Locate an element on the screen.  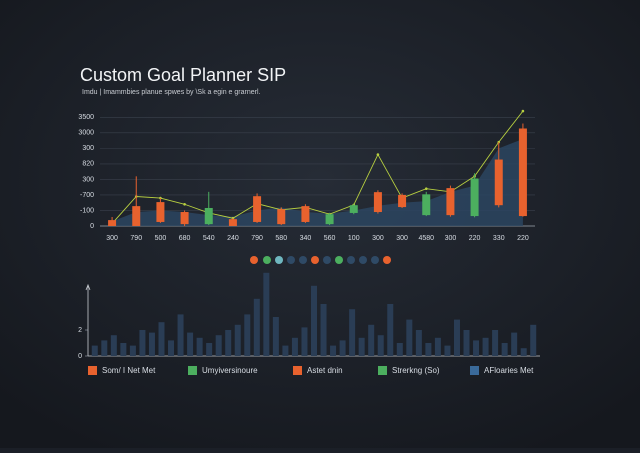
legend-label: Umyiversinoure is located at coordinates (230, 370).